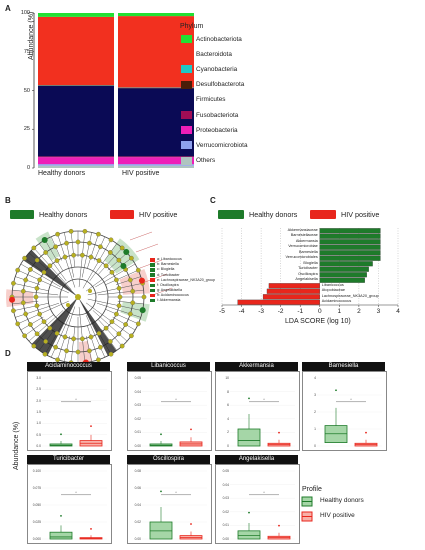 This screenshot has height=550, width=425. I want to click on cladogram-key-item: d: Turicibacter, so click(168, 274).